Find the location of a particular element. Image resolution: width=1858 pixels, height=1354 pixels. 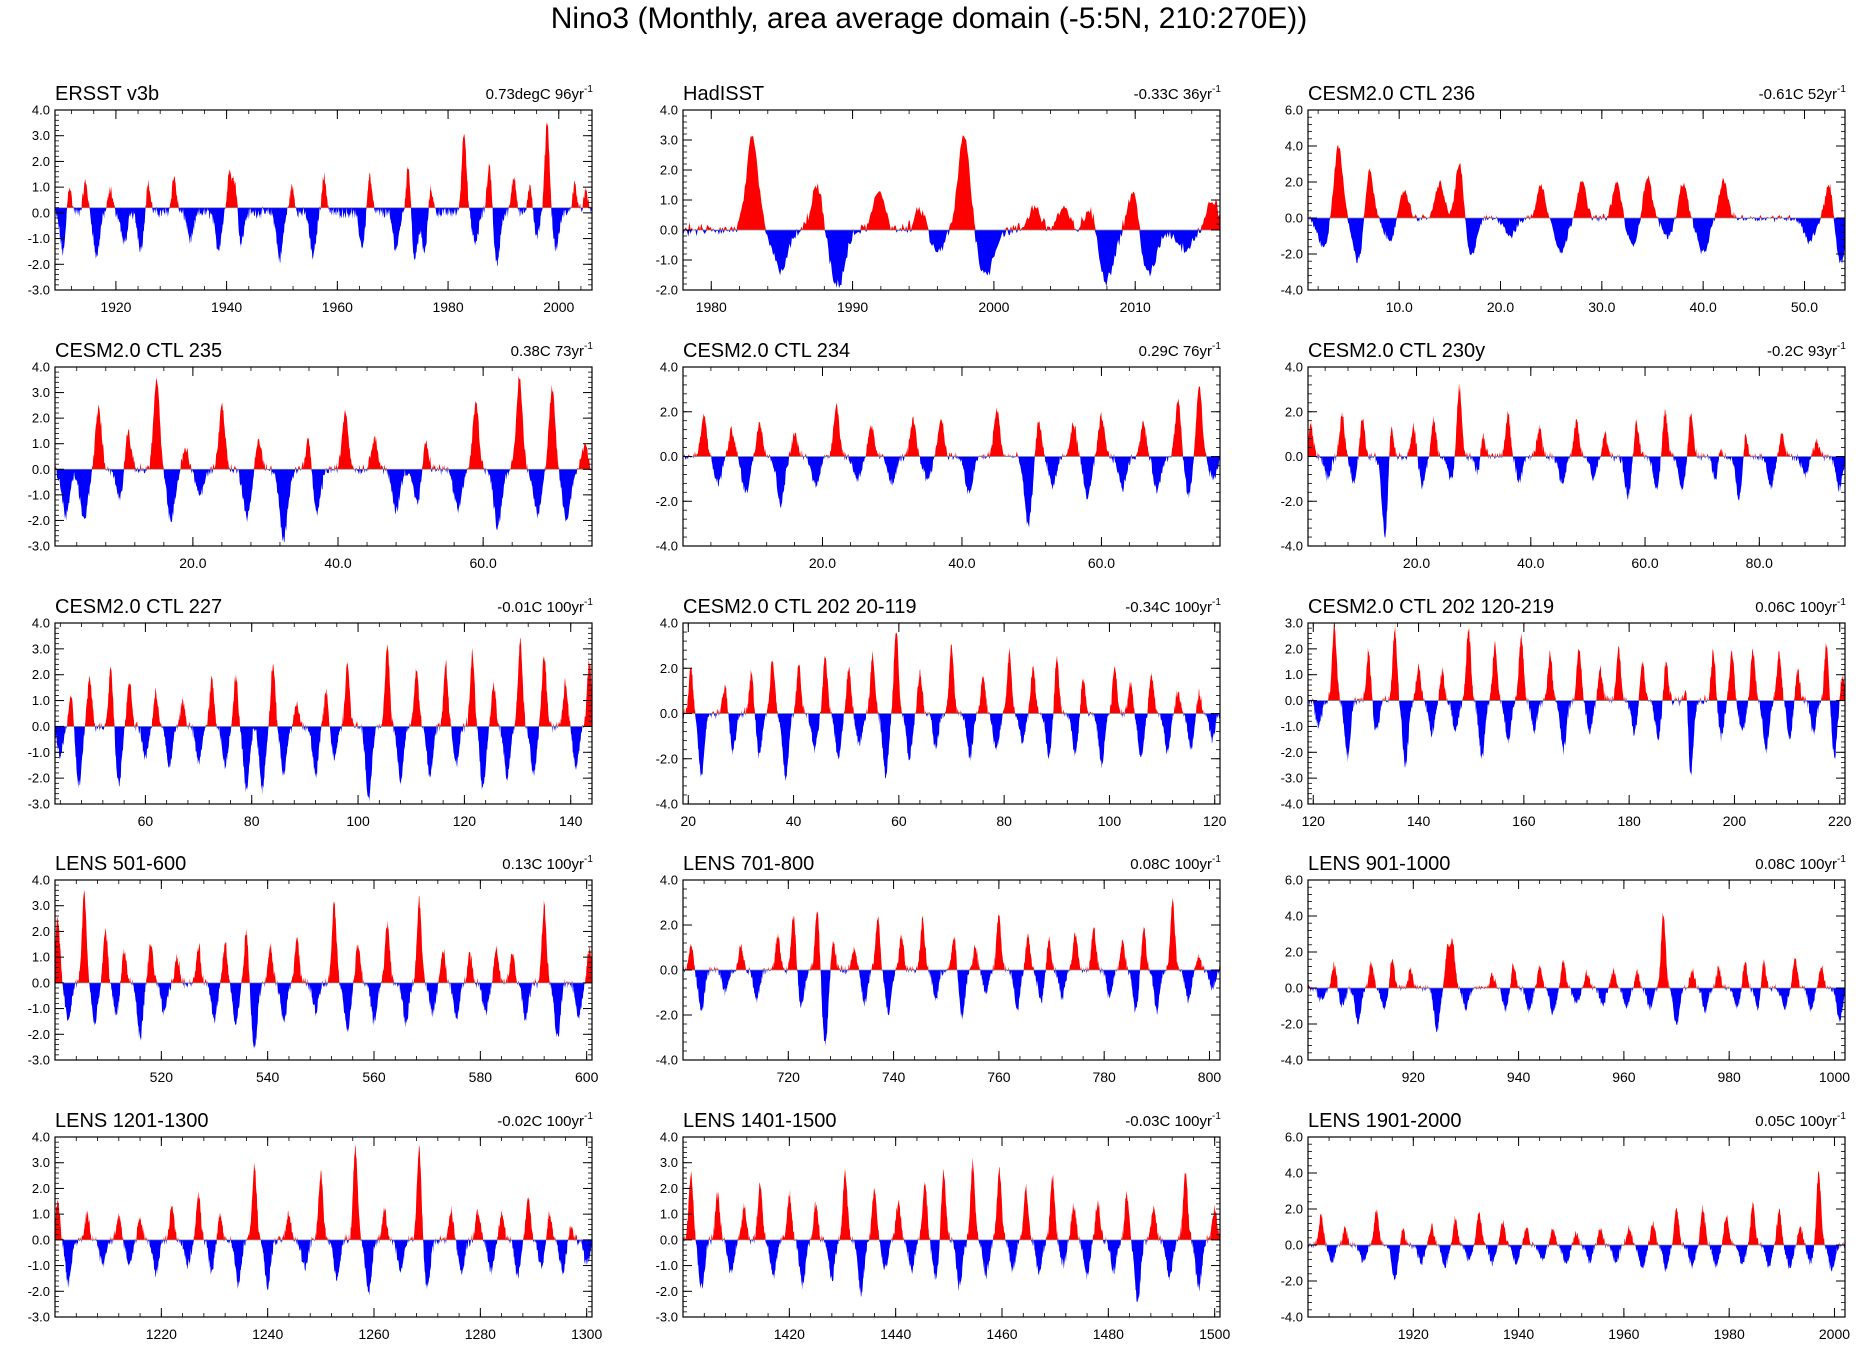

trend-label: -0.61C 52yr is located at coordinates (1798, 94).